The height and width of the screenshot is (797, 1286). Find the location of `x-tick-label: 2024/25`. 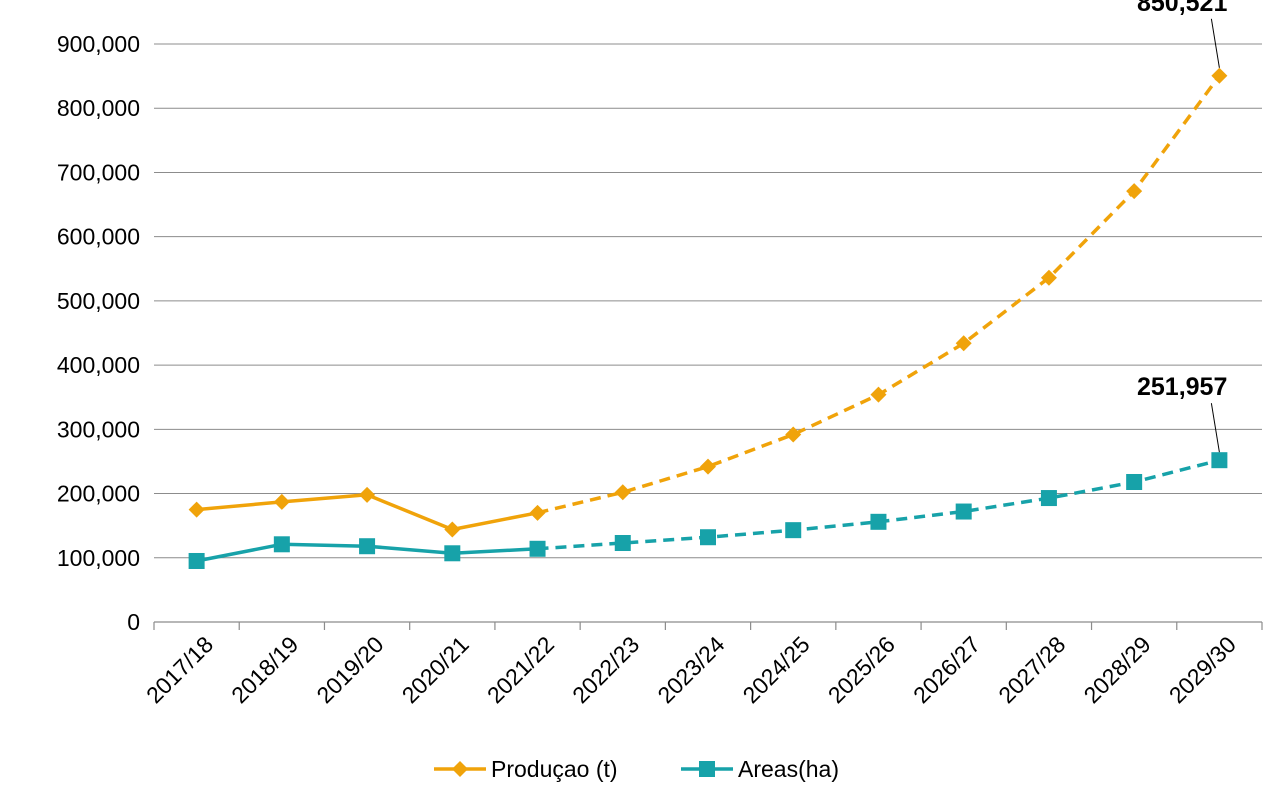

x-tick-label: 2024/25 is located at coordinates (776, 669).